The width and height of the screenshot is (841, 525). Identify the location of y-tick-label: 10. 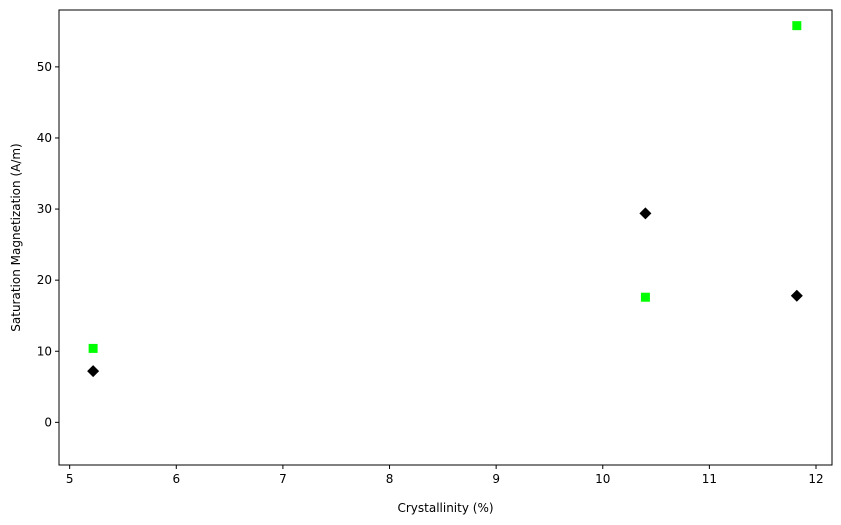
(44, 351).